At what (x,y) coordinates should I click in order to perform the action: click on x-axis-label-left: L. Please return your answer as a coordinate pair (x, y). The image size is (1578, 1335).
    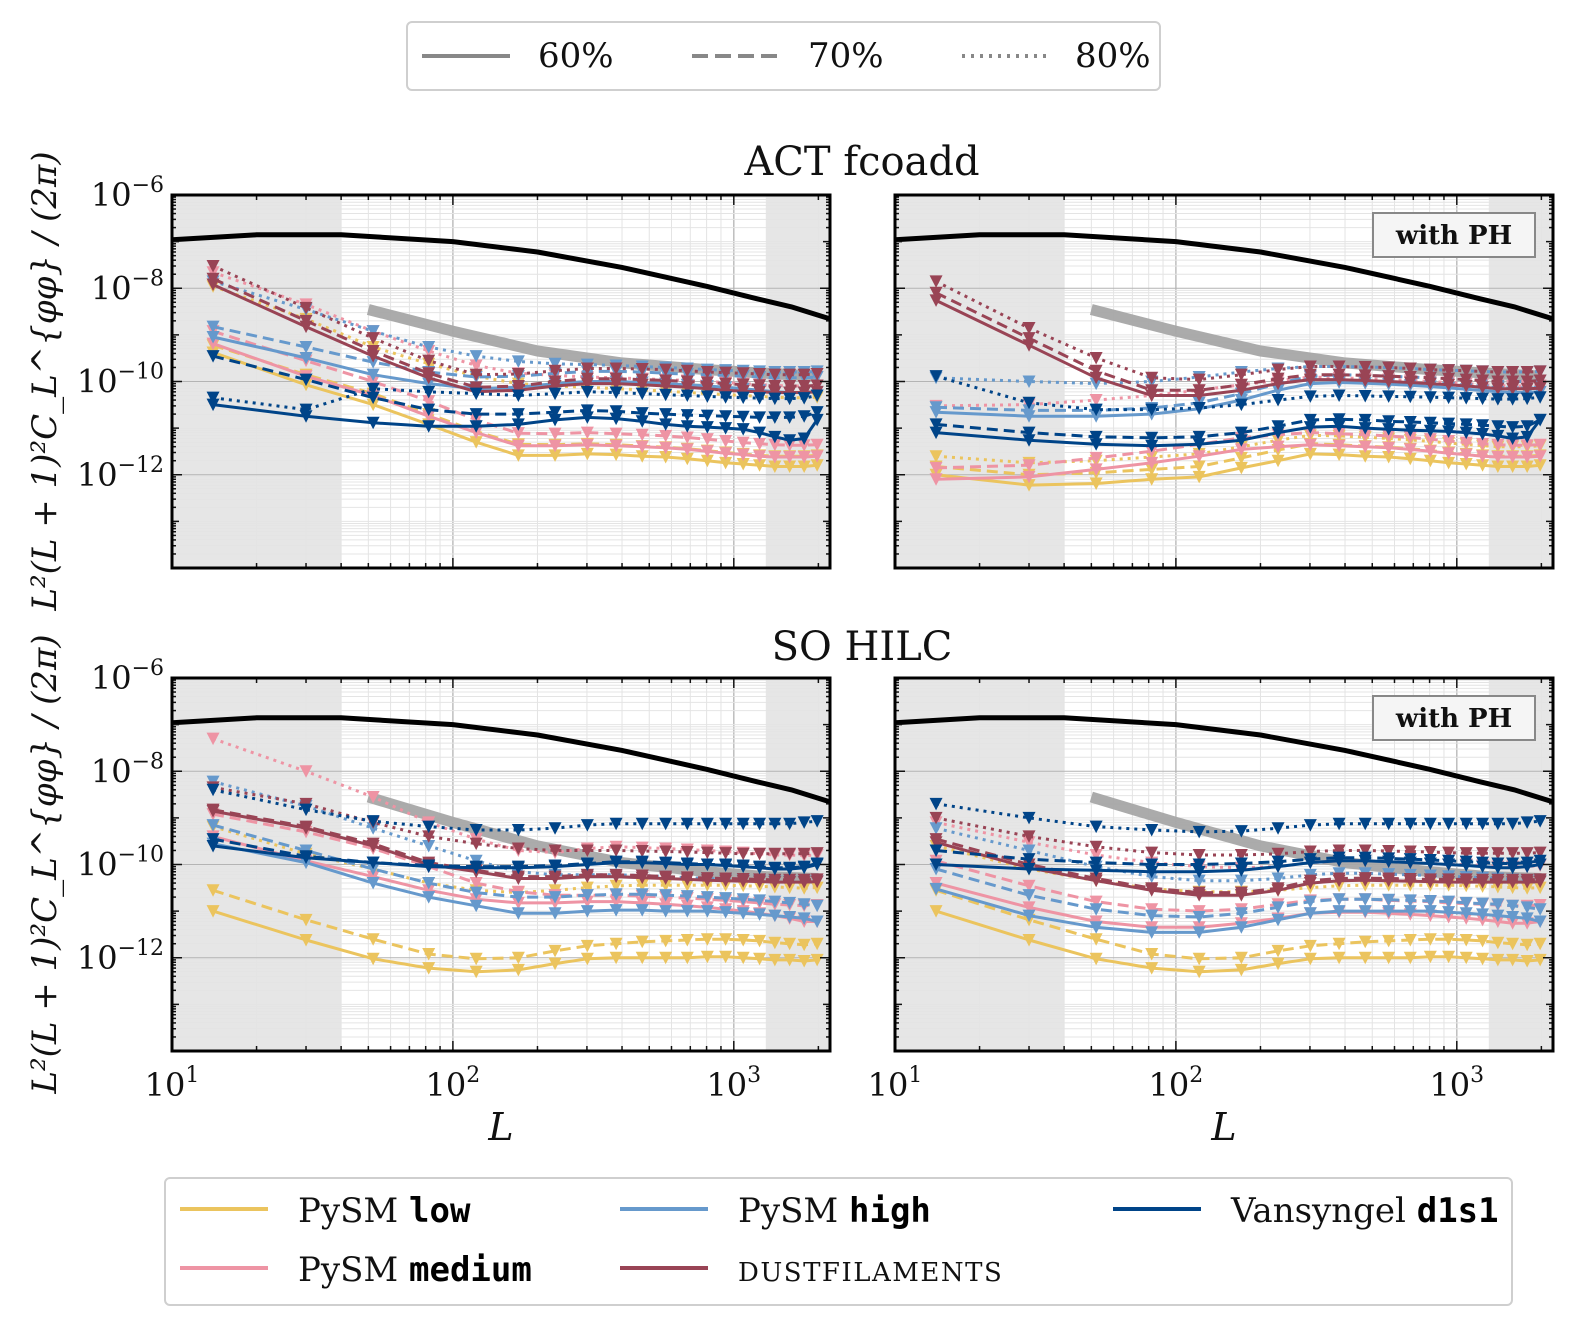
    Looking at the image, I should click on (500, 1127).